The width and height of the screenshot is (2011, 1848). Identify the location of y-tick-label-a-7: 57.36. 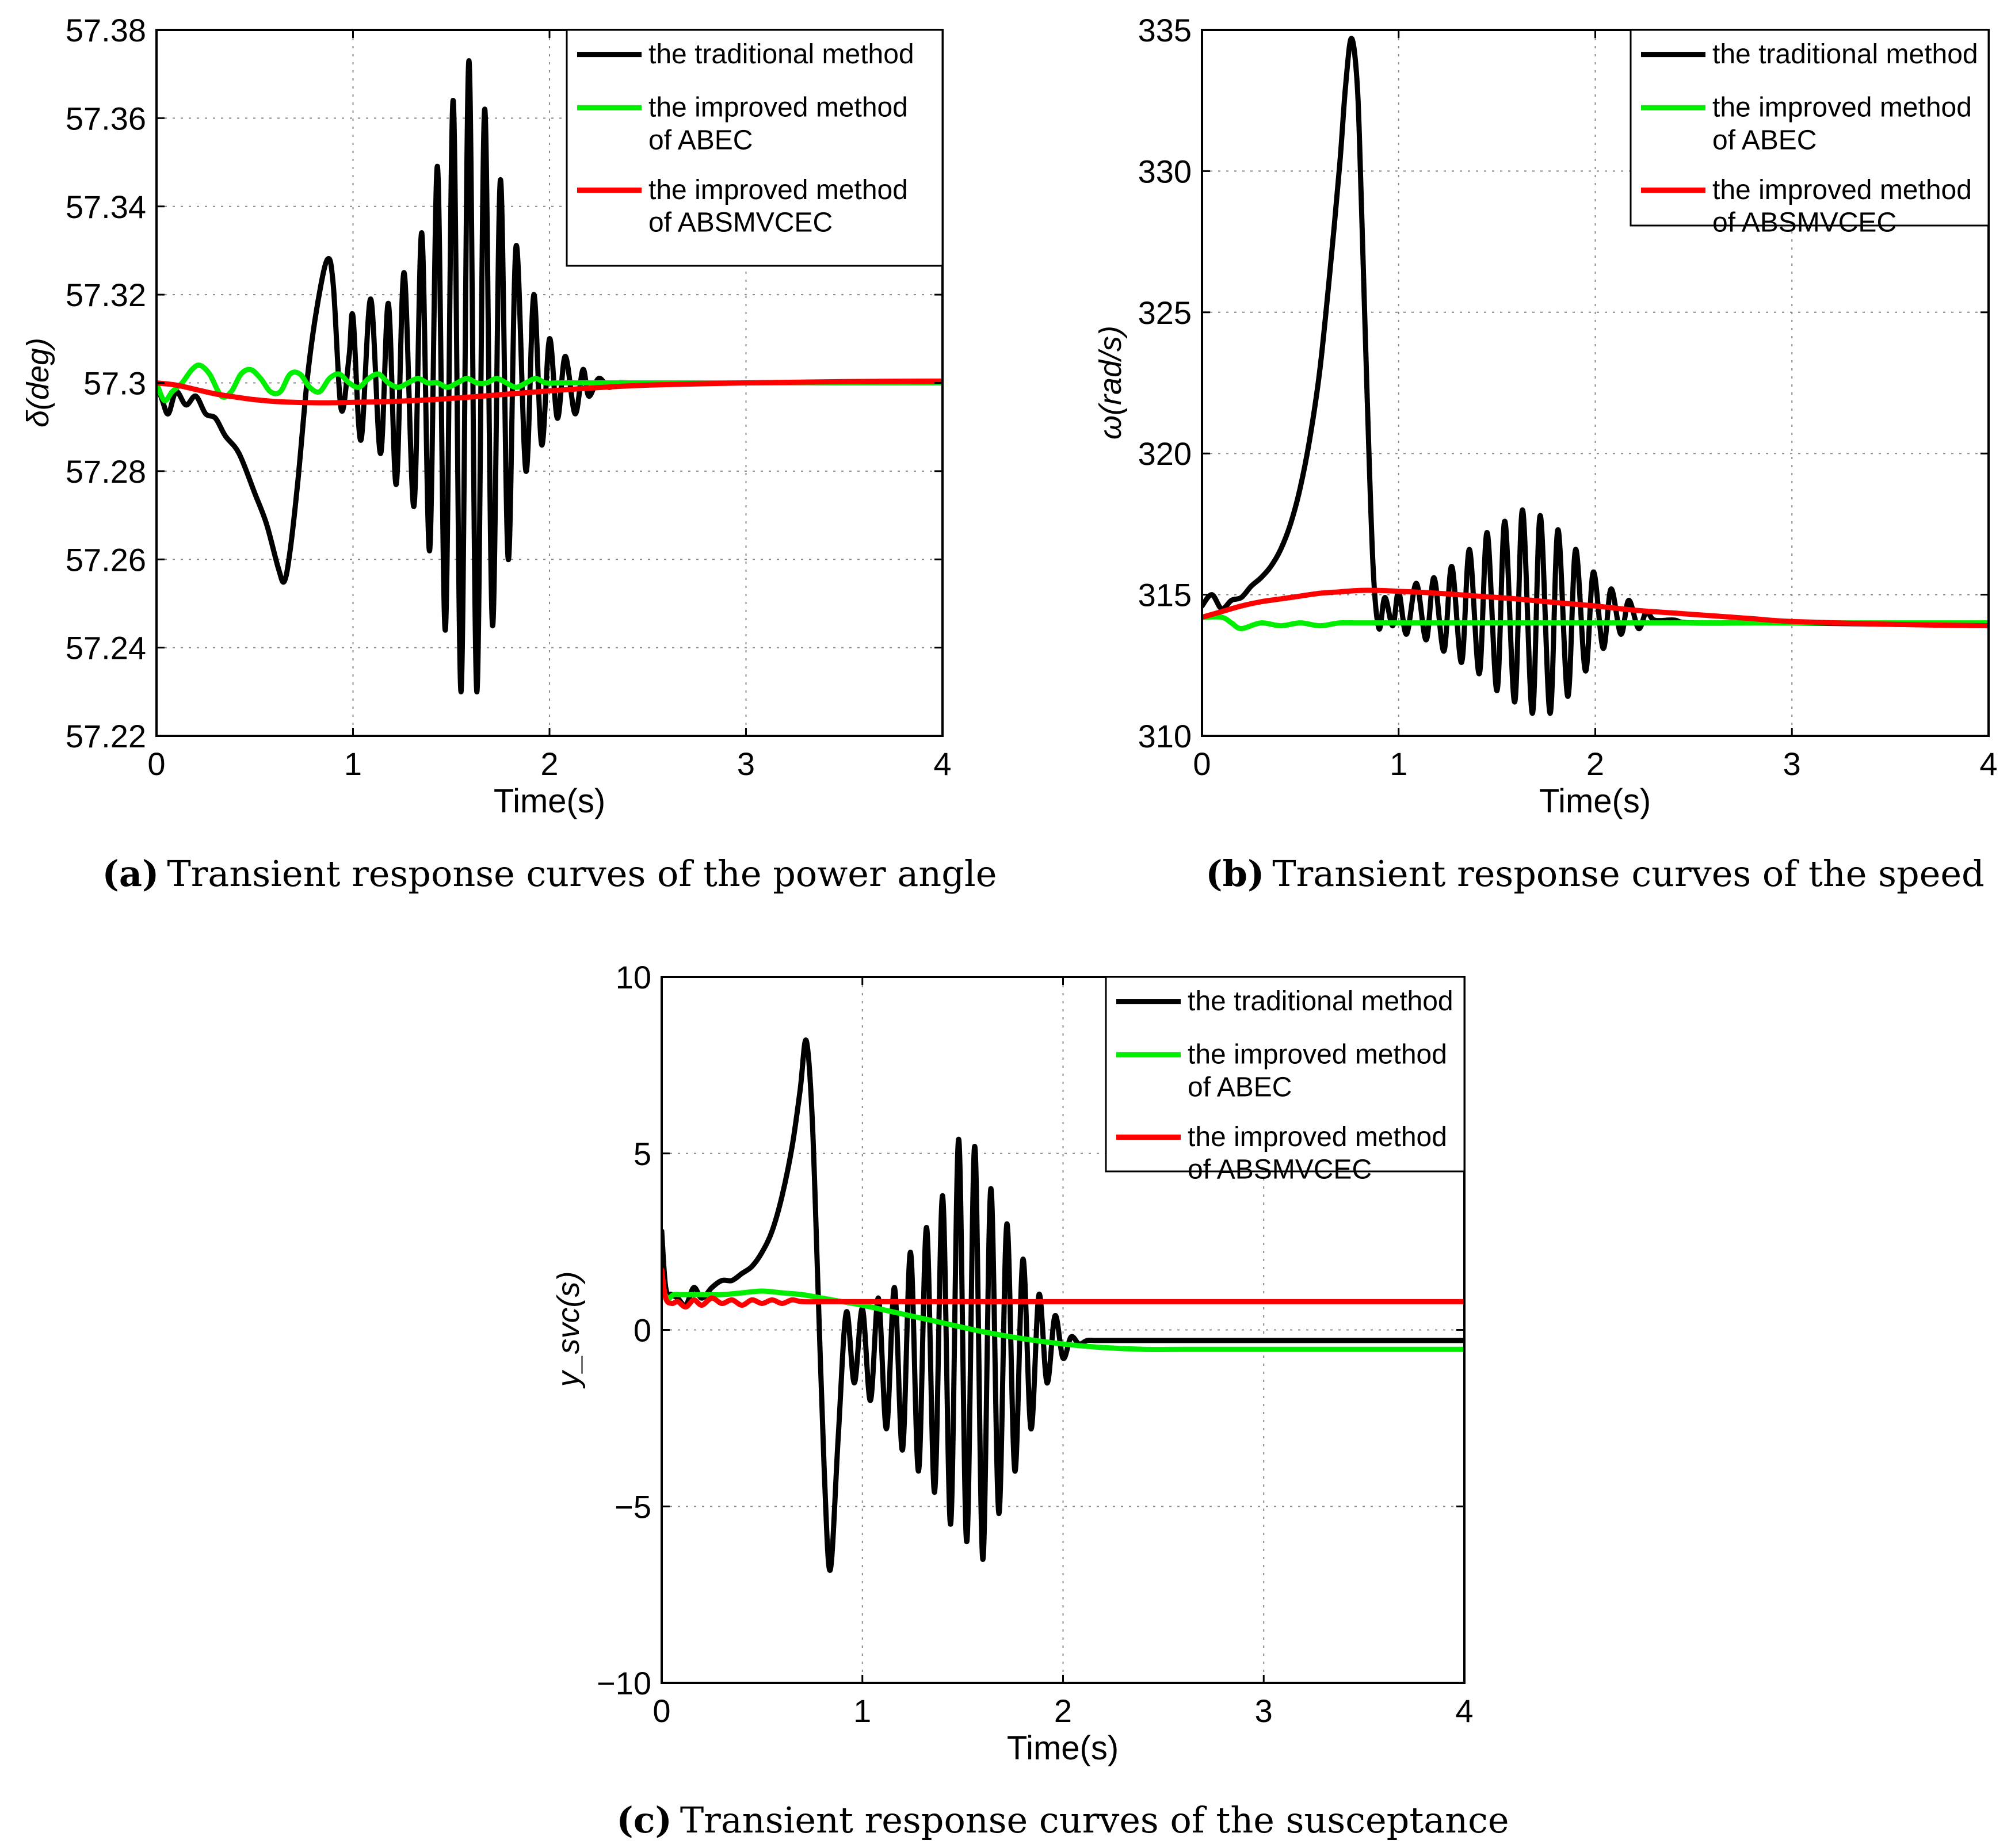
(106, 118).